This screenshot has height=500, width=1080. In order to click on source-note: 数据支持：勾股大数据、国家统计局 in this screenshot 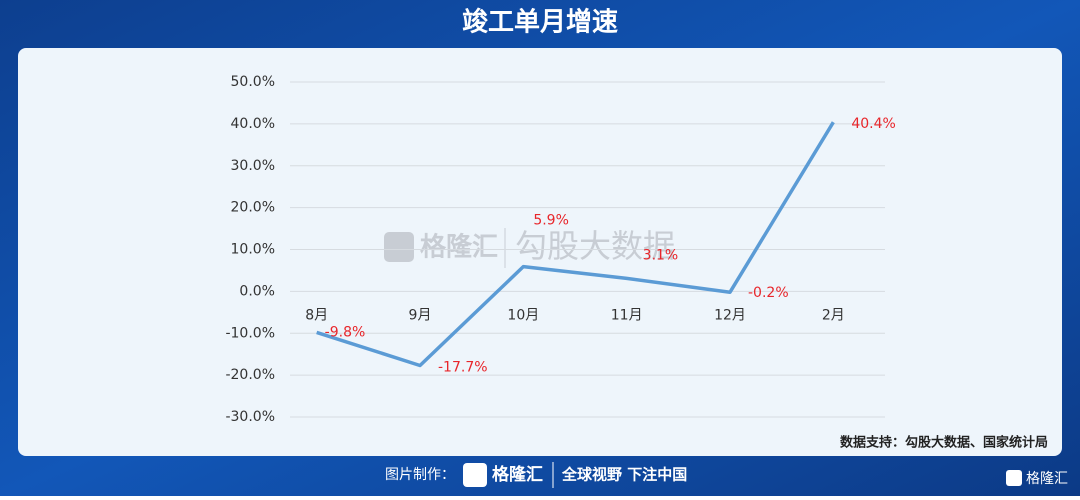, I will do `click(944, 443)`.